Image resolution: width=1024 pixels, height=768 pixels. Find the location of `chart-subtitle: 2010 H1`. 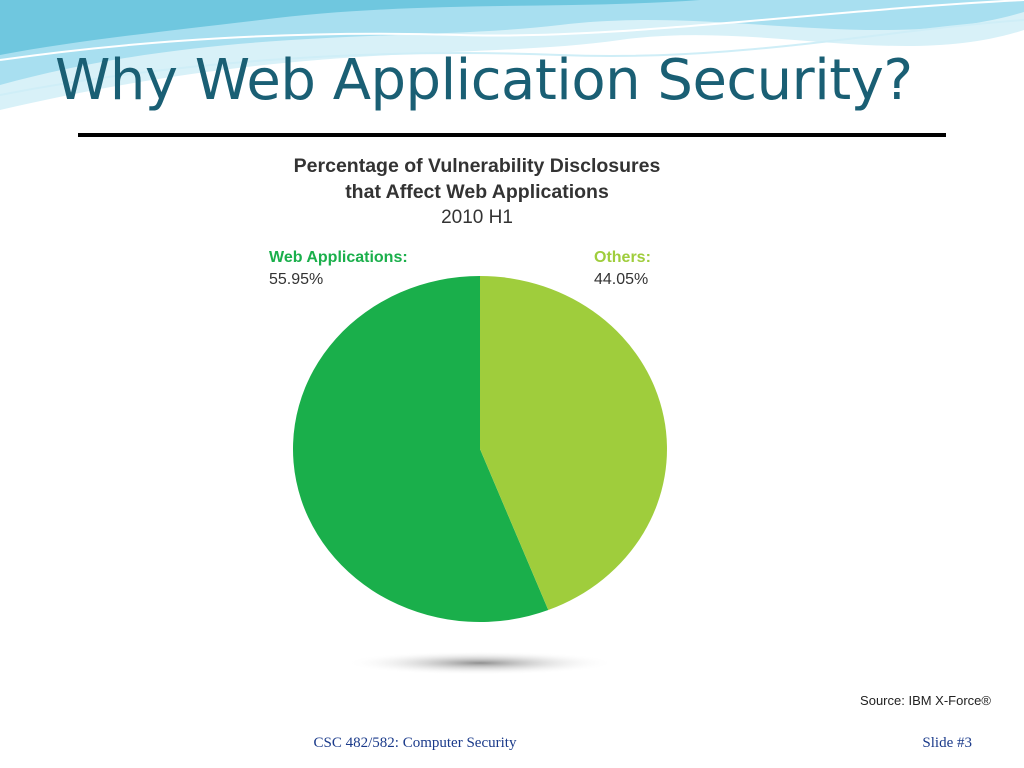

chart-subtitle: 2010 H1 is located at coordinates (477, 217).